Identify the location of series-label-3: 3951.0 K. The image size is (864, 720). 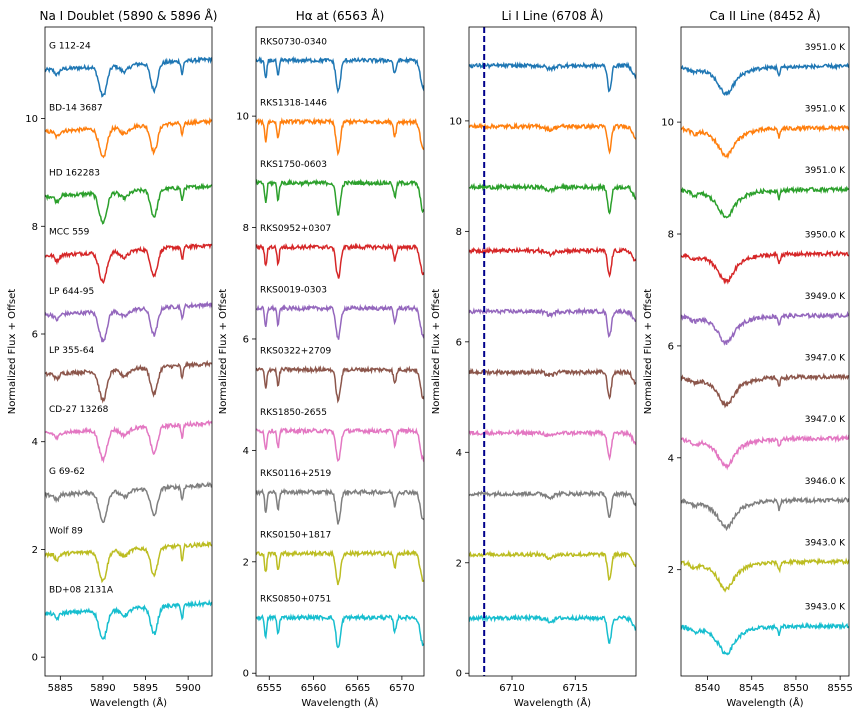
(825, 171).